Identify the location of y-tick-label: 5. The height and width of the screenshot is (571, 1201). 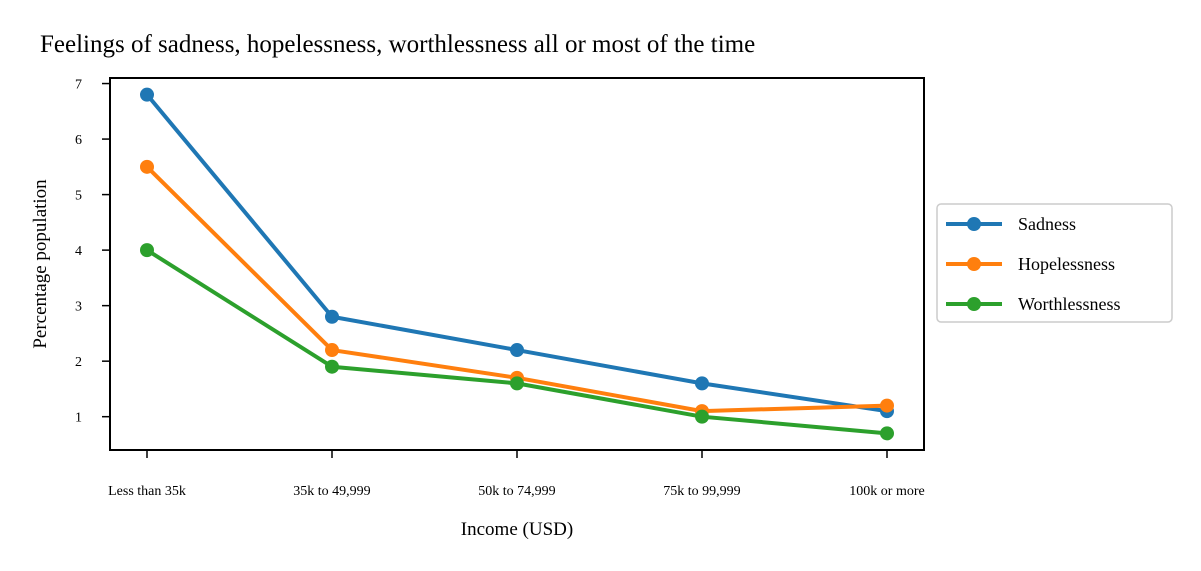
(78, 196).